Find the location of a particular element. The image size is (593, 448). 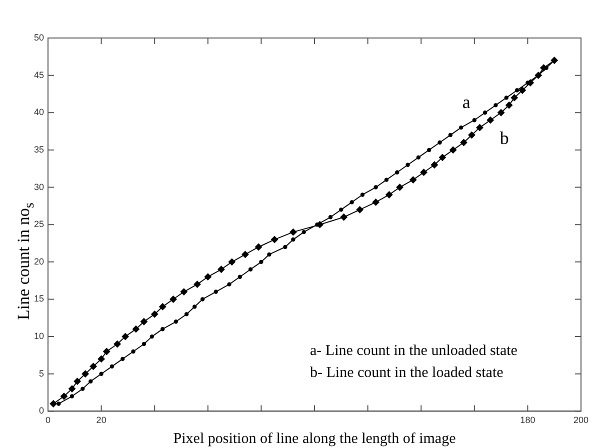

x-tick-label: 200 is located at coordinates (581, 420).